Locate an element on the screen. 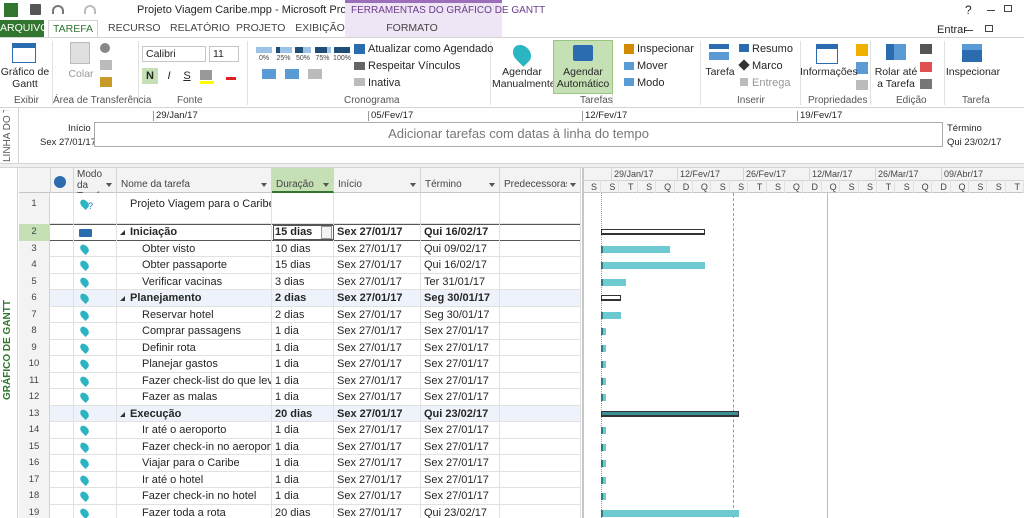  ribbon-command: Entrega is located at coordinates (771, 83).